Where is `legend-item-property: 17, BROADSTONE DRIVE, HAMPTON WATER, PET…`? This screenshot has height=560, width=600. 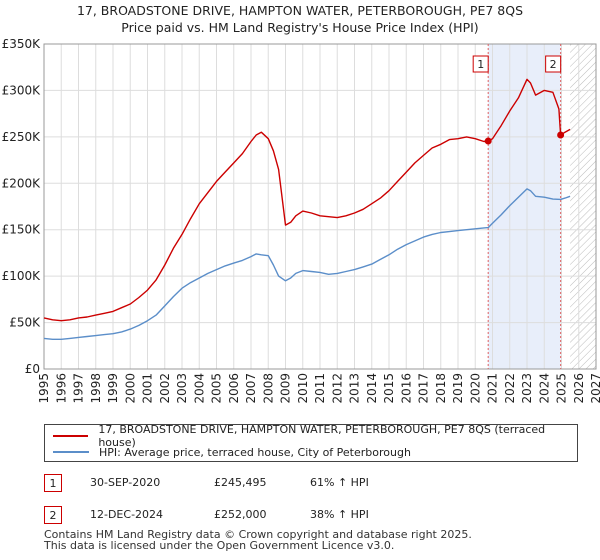 legend-item-property: 17, BROADSTONE DRIVE, HAMPTON WATER, PET… is located at coordinates (315, 436).